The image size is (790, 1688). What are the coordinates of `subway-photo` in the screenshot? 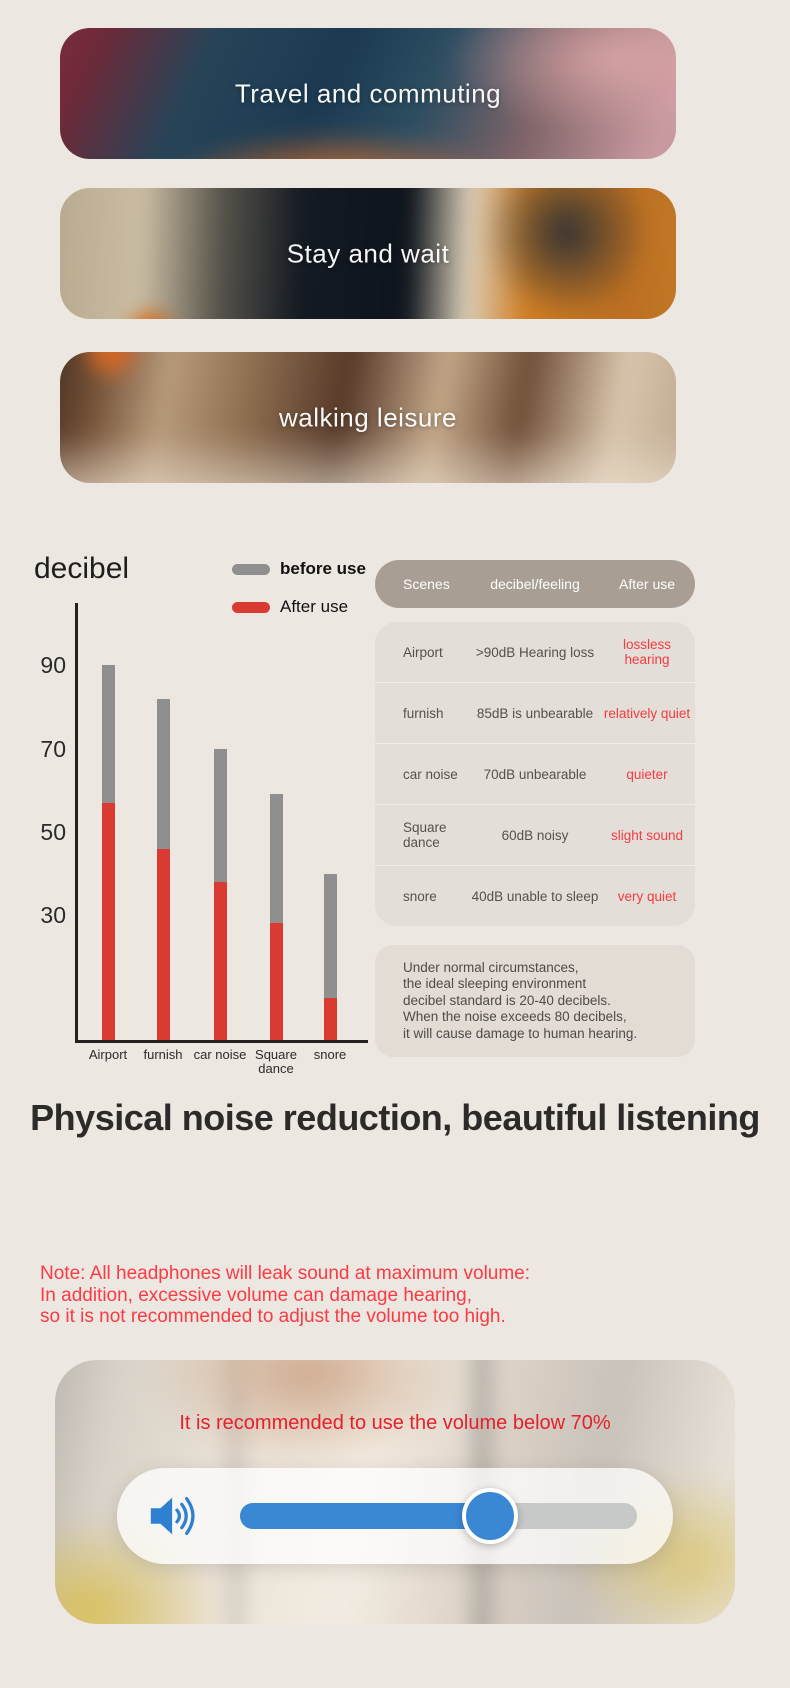 It's located at (368, 253).